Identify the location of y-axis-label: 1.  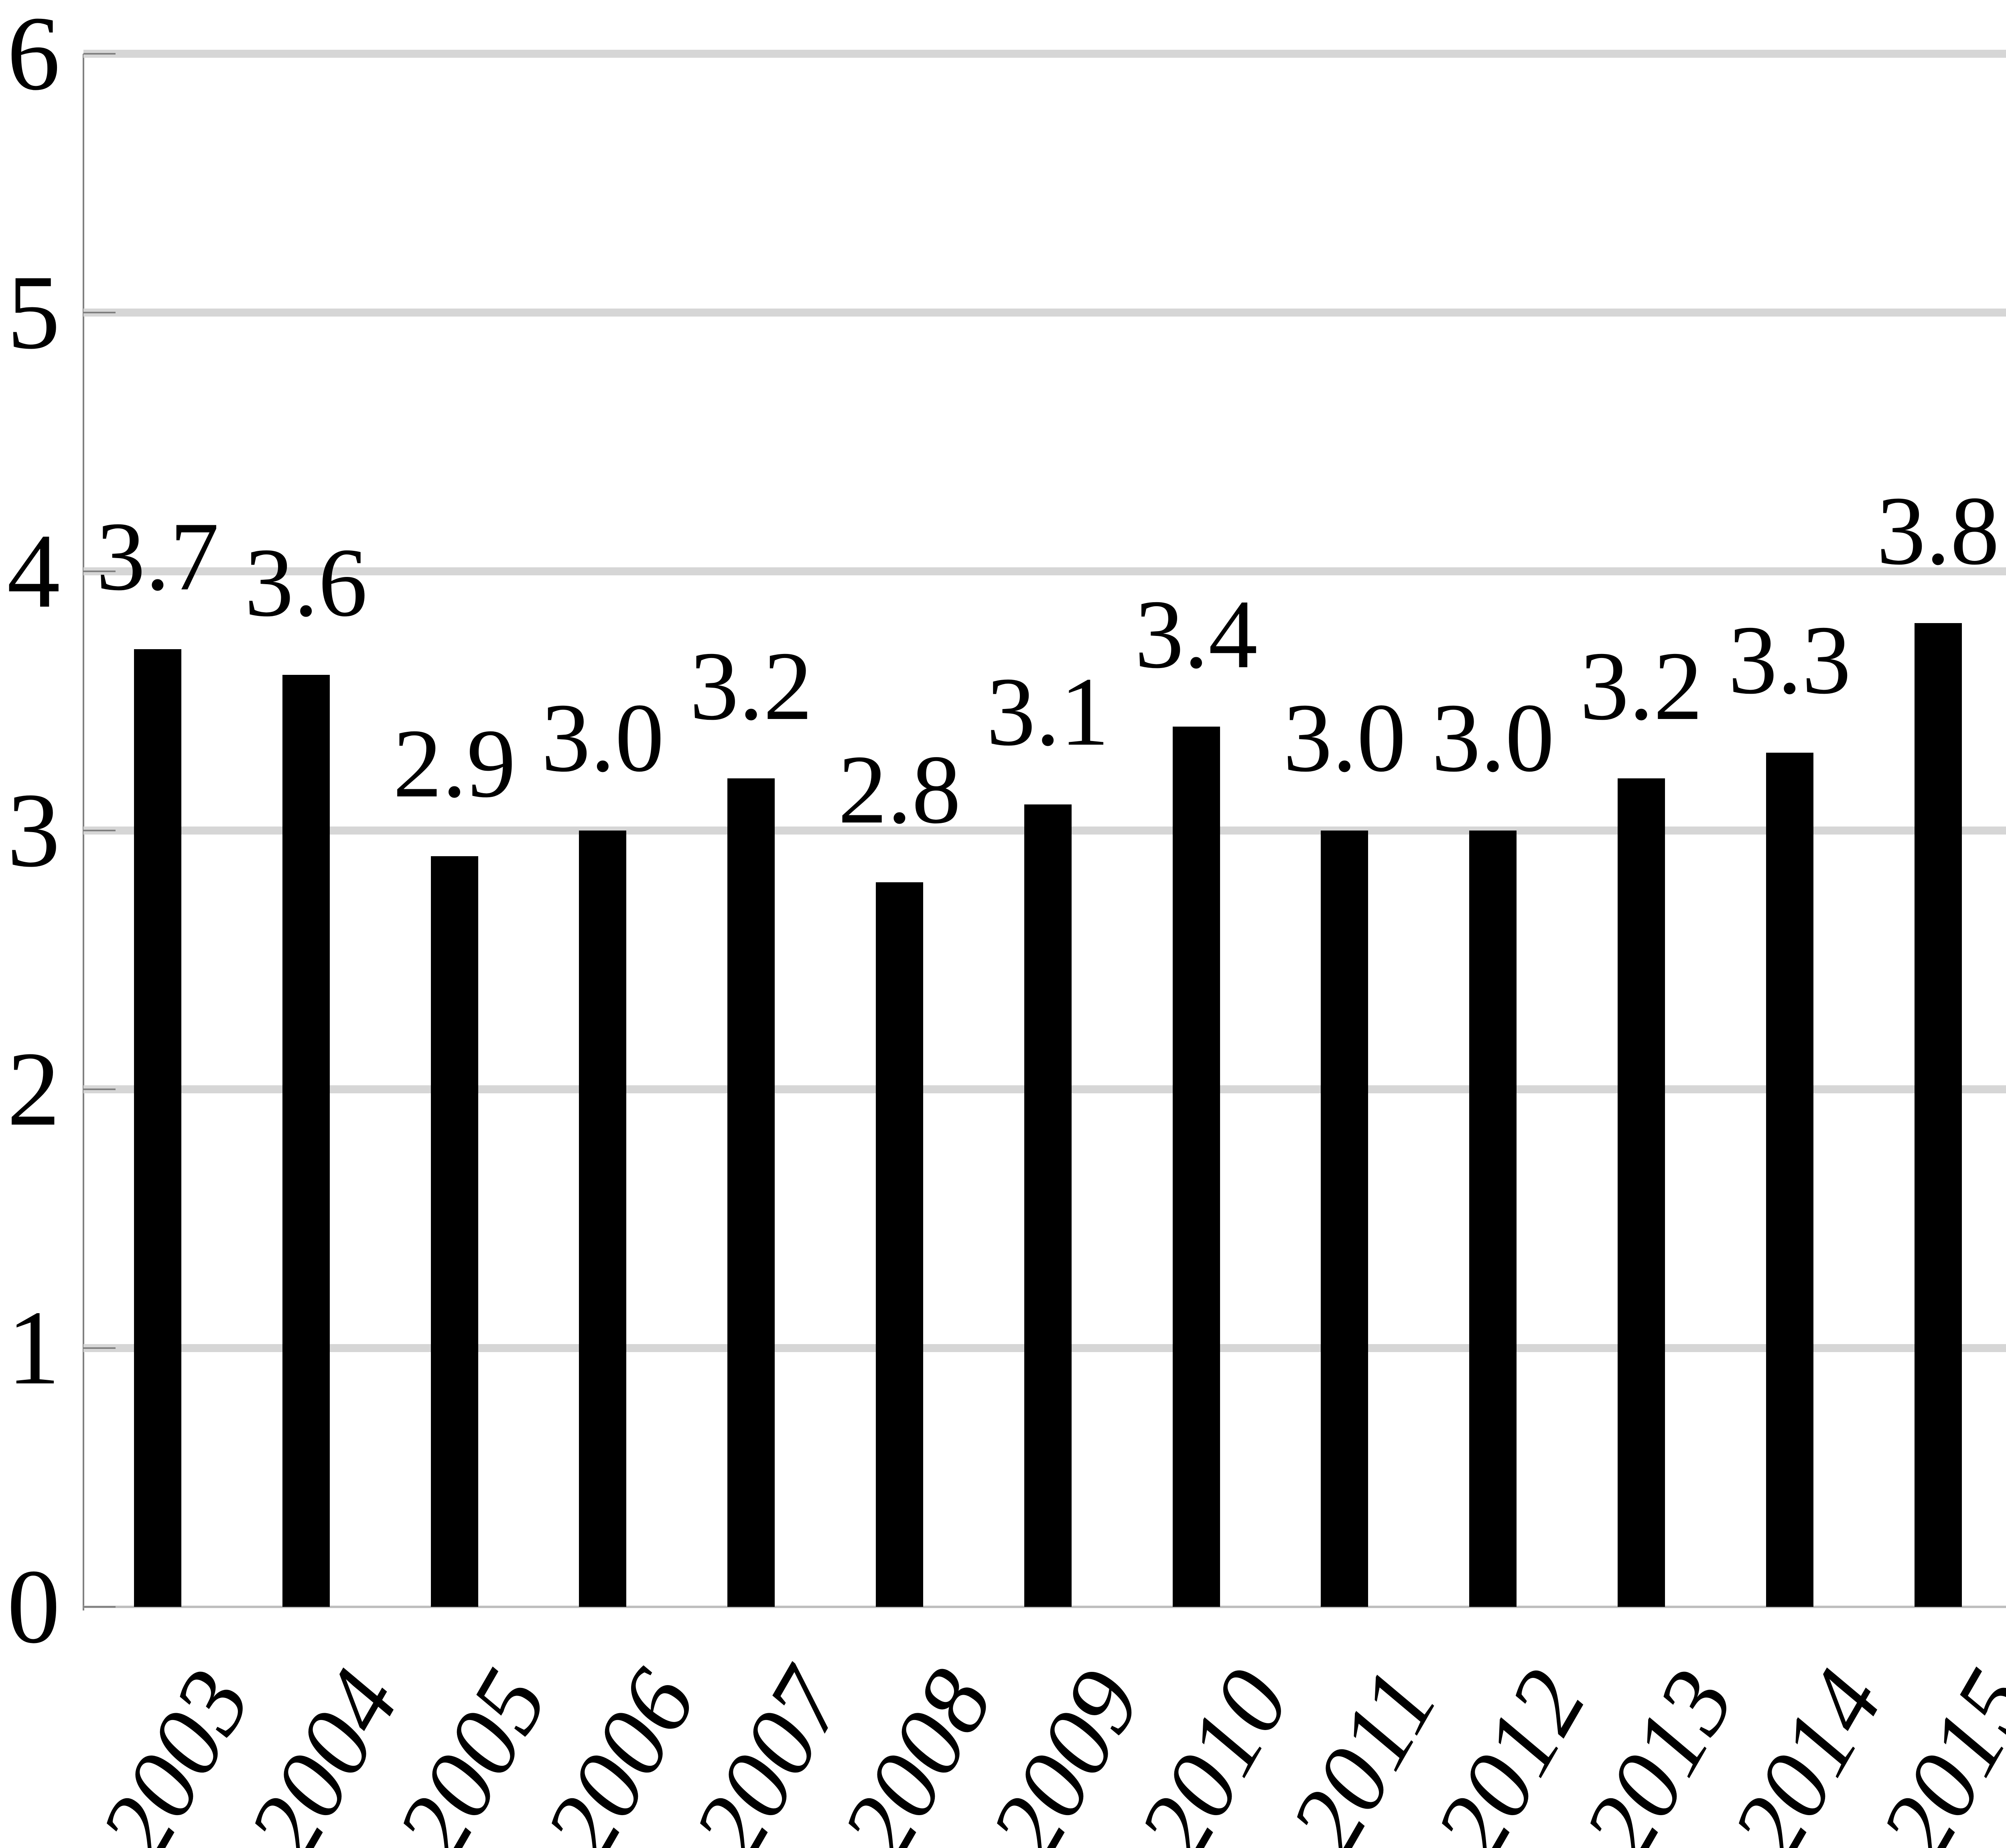
(34, 1348).